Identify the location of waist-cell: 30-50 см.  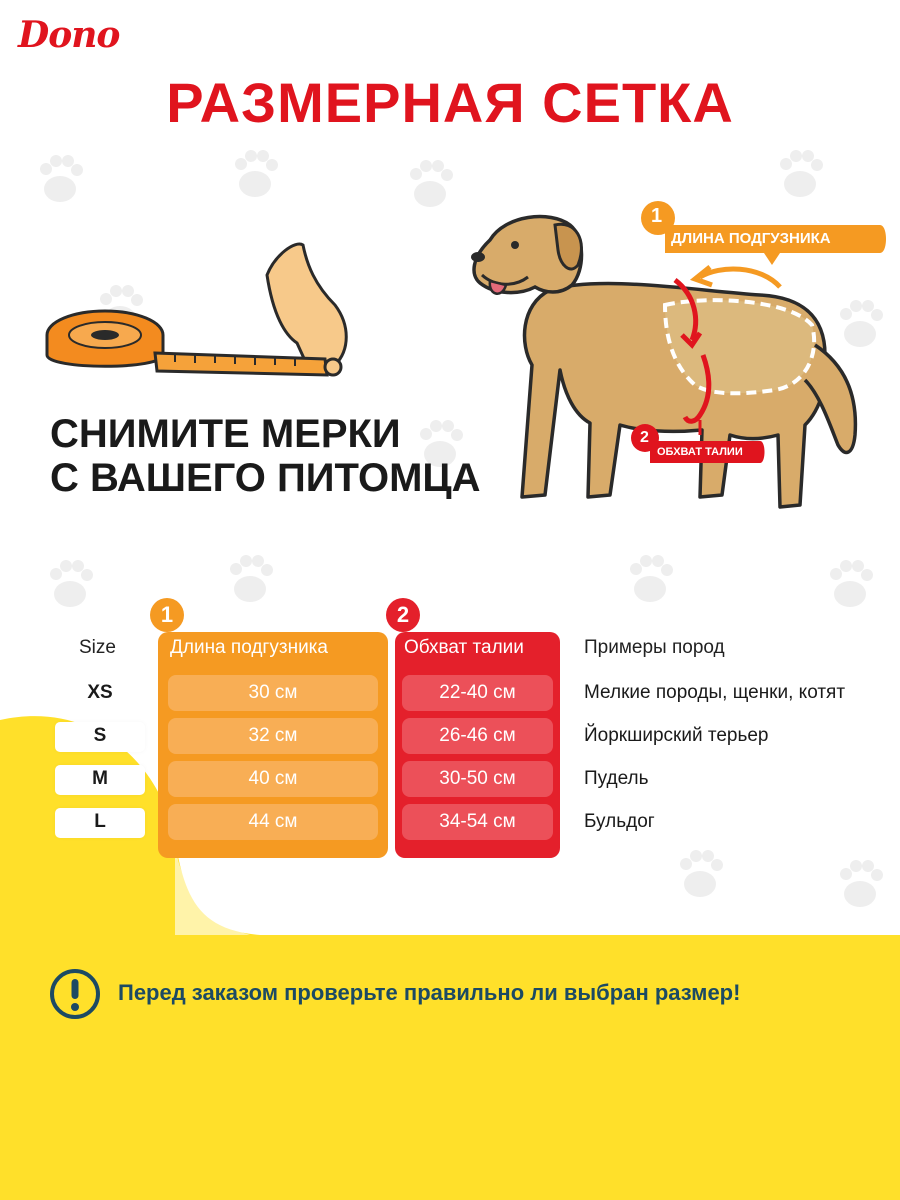
(477, 779).